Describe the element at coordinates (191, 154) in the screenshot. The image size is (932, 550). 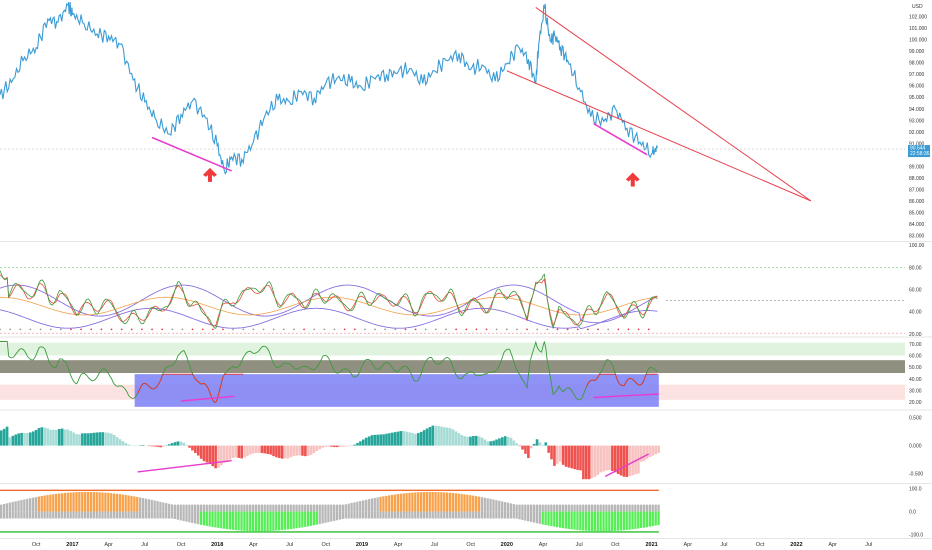
I see `price-divergence-line-2018` at that location.